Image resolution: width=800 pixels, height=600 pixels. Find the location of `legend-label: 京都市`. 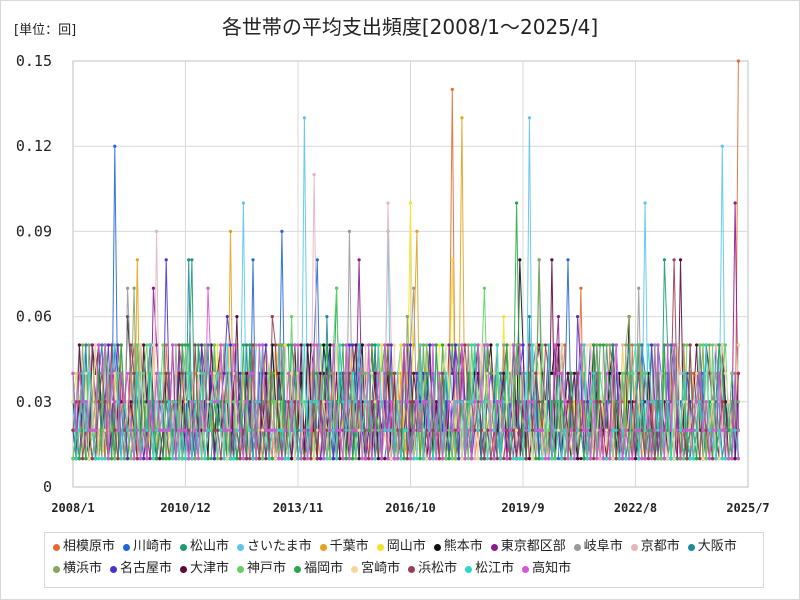

legend-label: 京都市 is located at coordinates (660, 546).